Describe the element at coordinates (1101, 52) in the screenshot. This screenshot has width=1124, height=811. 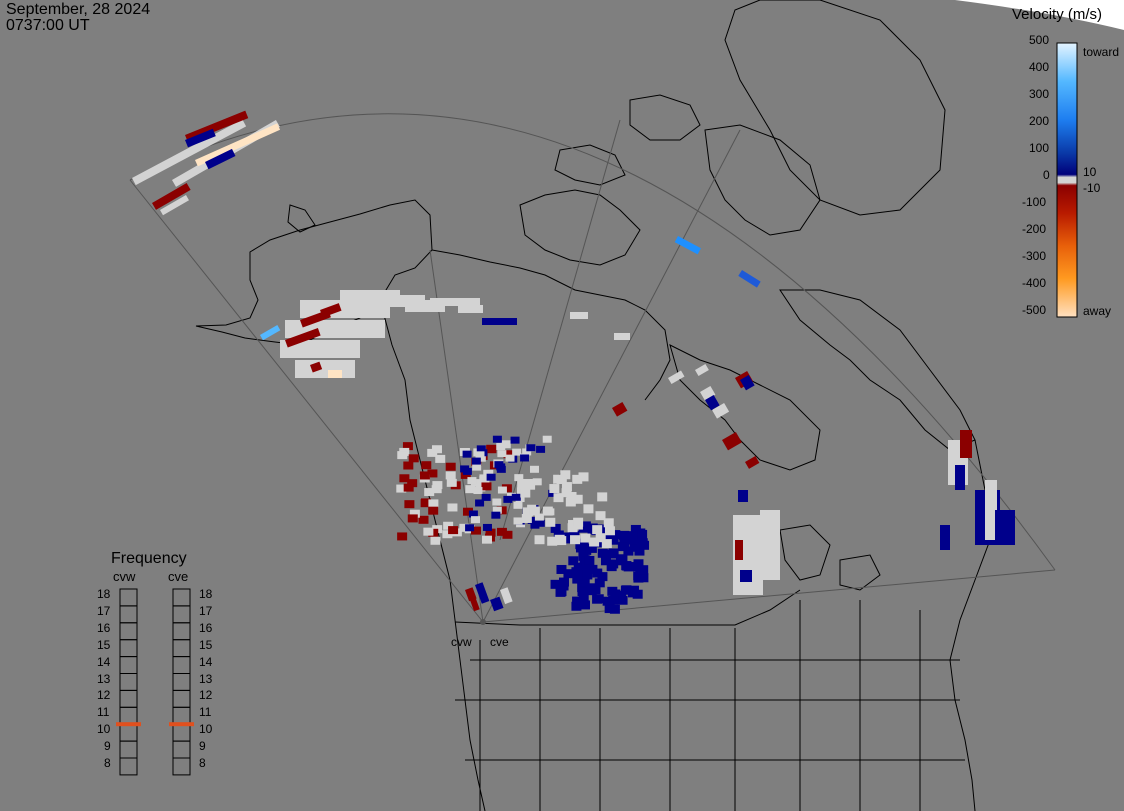
I see `toward-label: toward` at that location.